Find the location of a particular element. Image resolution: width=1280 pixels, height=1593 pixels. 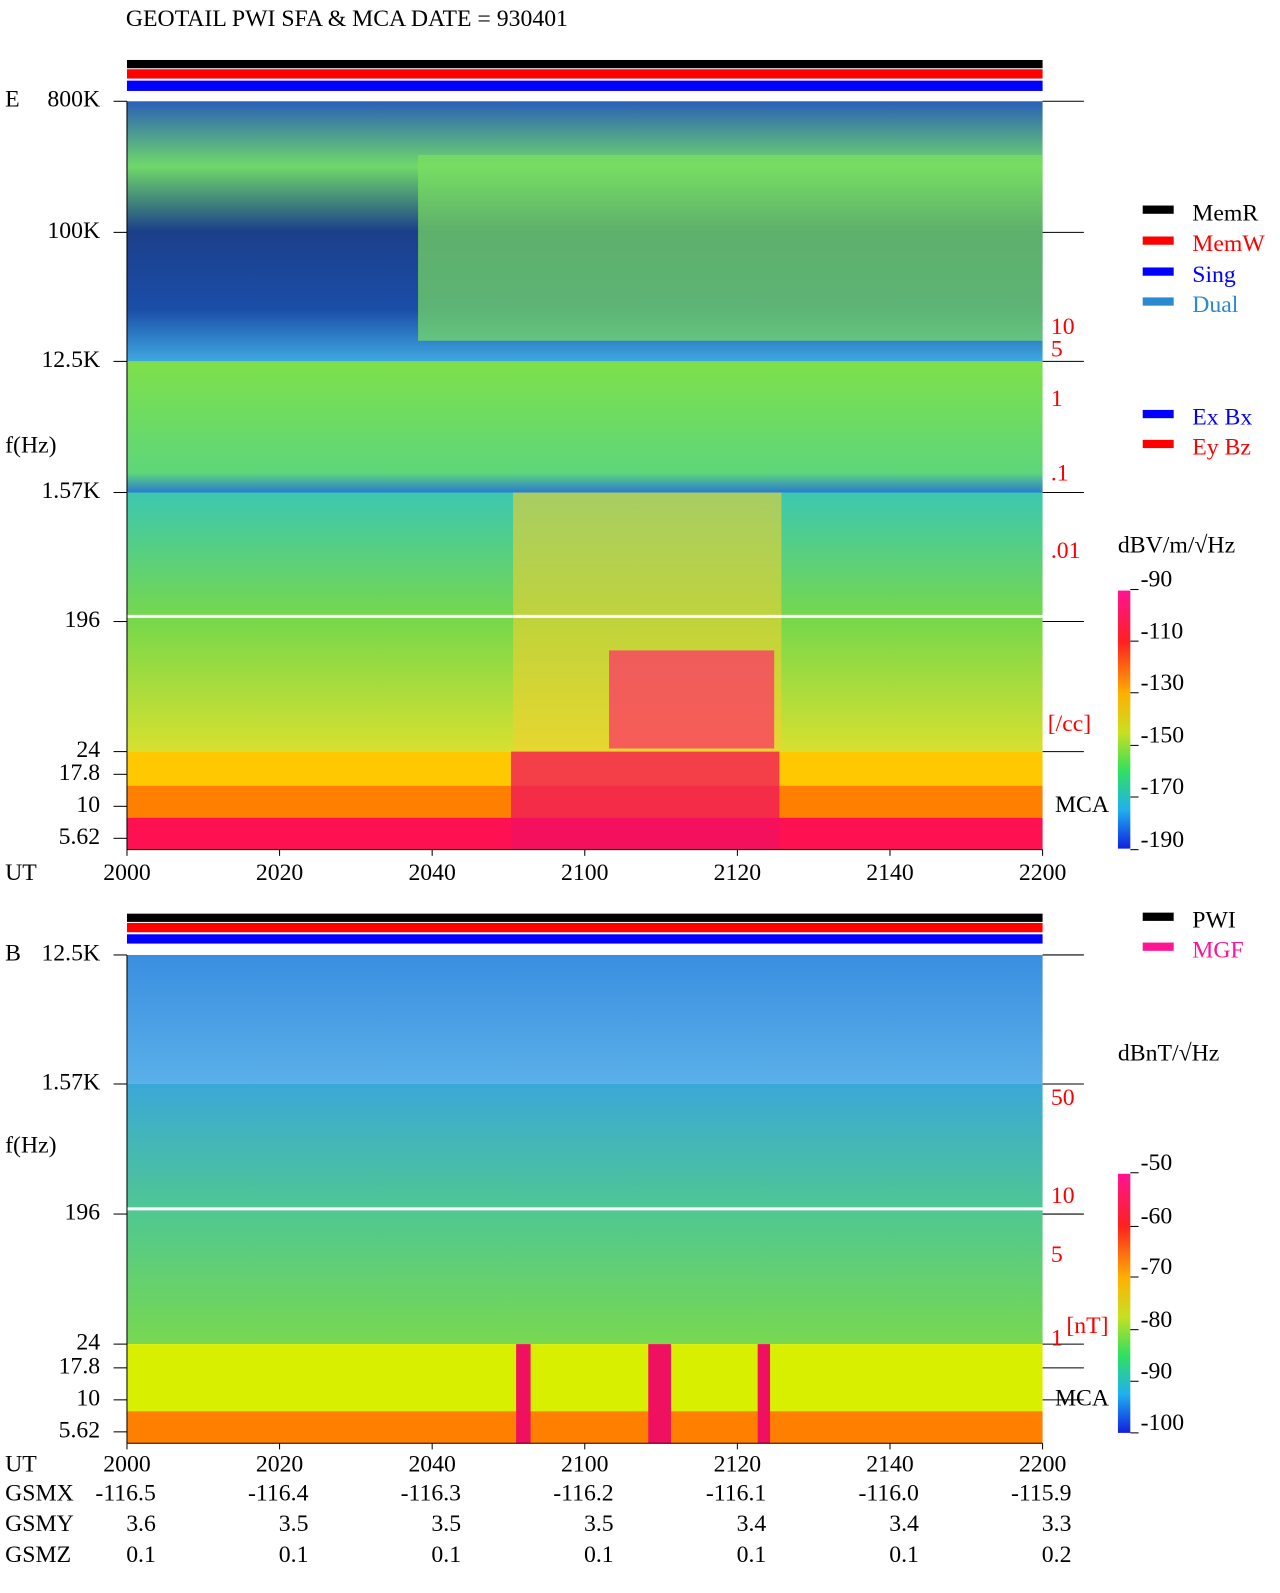

field-unit: [nT] is located at coordinates (1087, 1326).